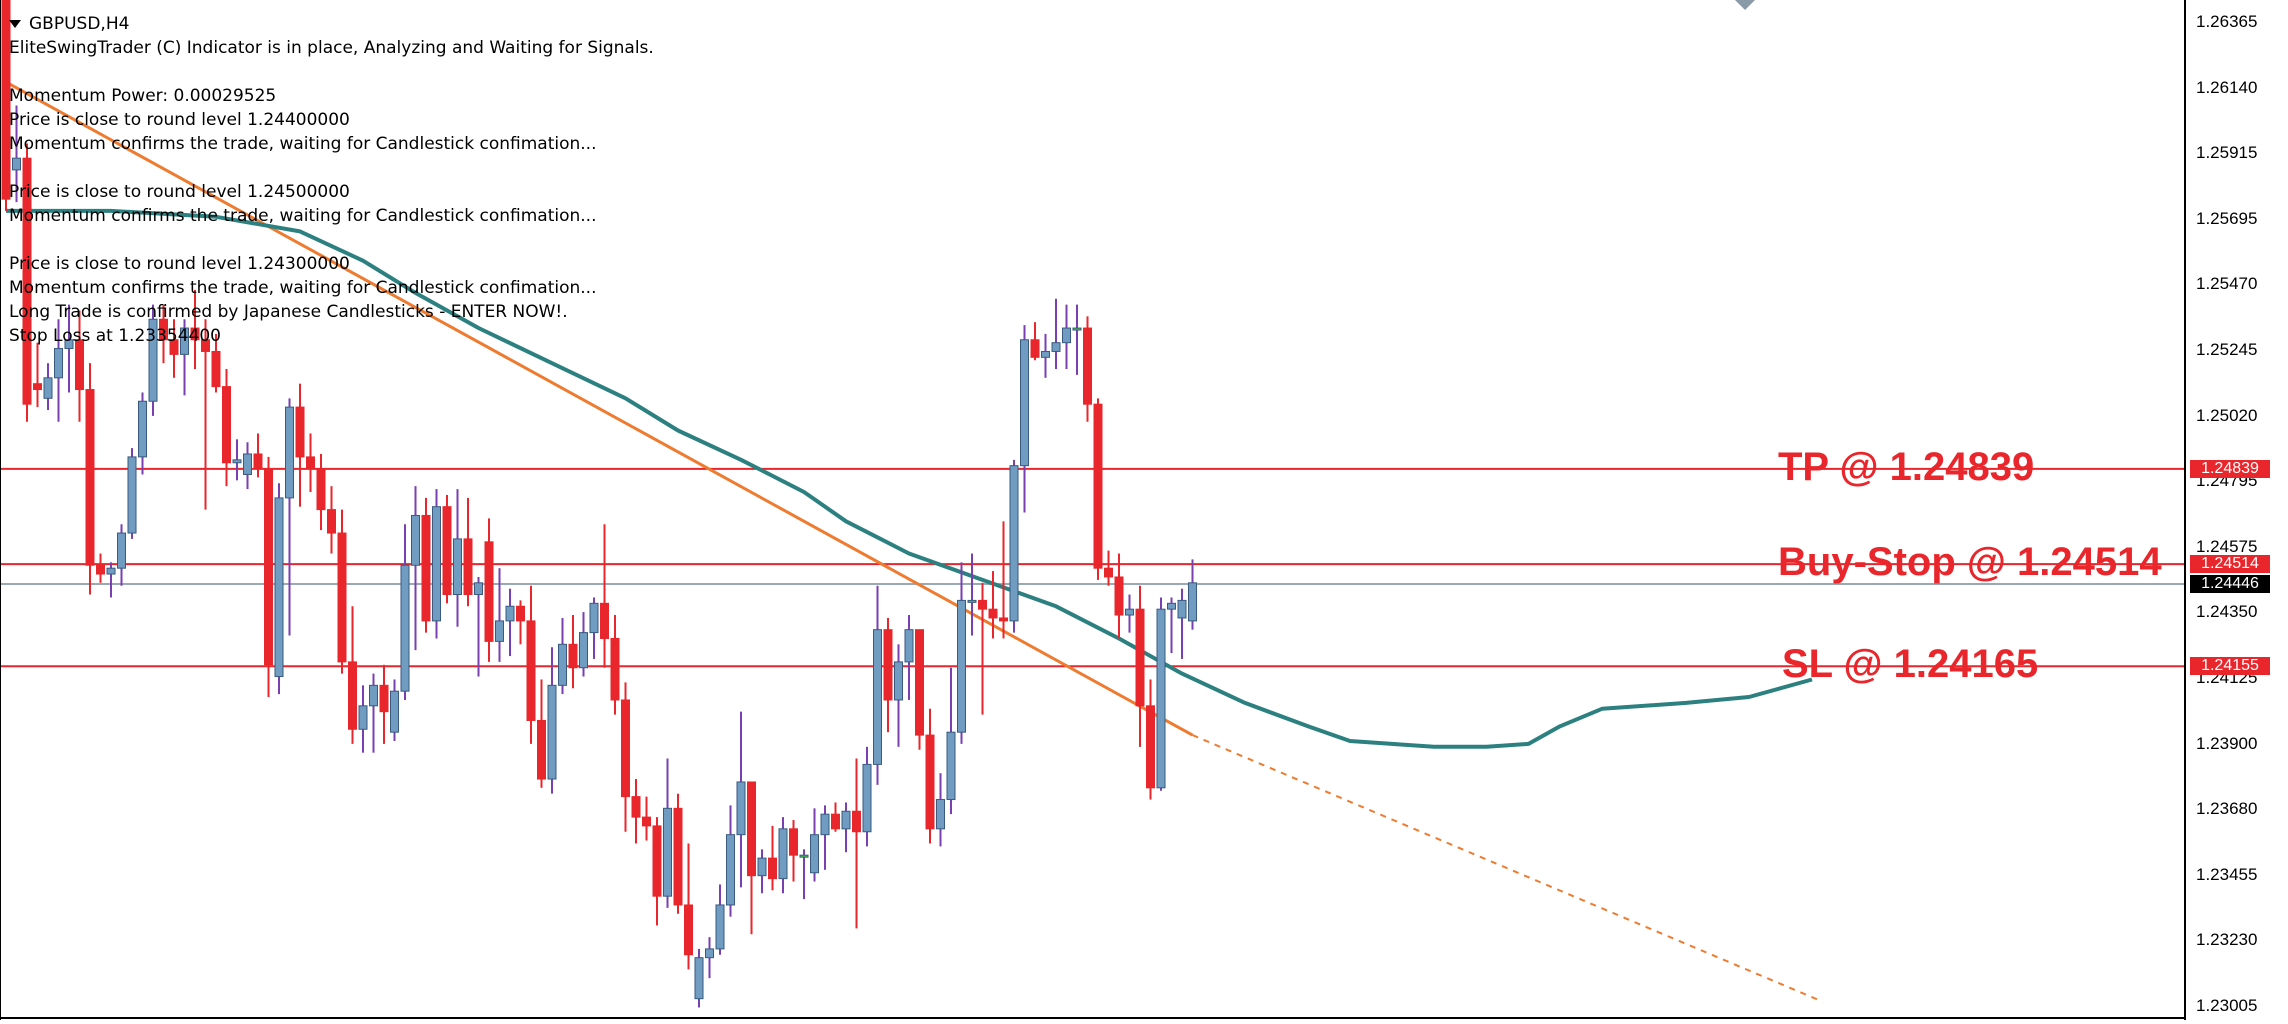  What do you see at coordinates (179, 264) in the screenshot?
I see `info-message: Price is close to round level 1.24300000` at bounding box center [179, 264].